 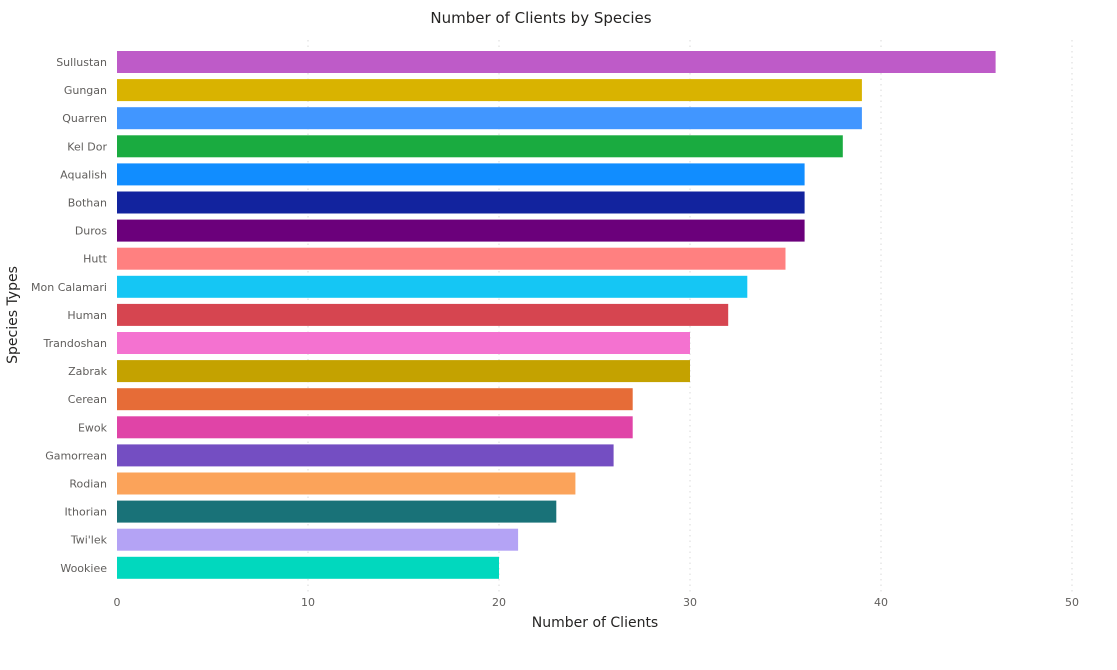 What do you see at coordinates (85, 90) in the screenshot?
I see `category-label: Gungan` at bounding box center [85, 90].